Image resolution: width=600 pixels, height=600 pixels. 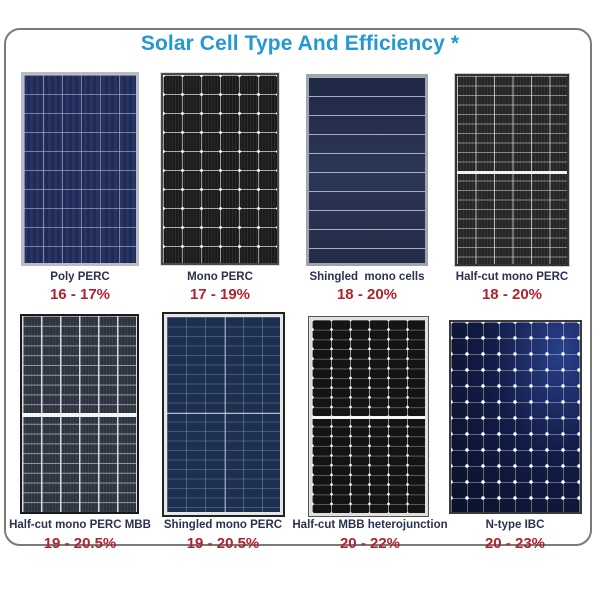 I want to click on half-cut-mbb-heterojunction-panel-image, so click(x=368, y=416).